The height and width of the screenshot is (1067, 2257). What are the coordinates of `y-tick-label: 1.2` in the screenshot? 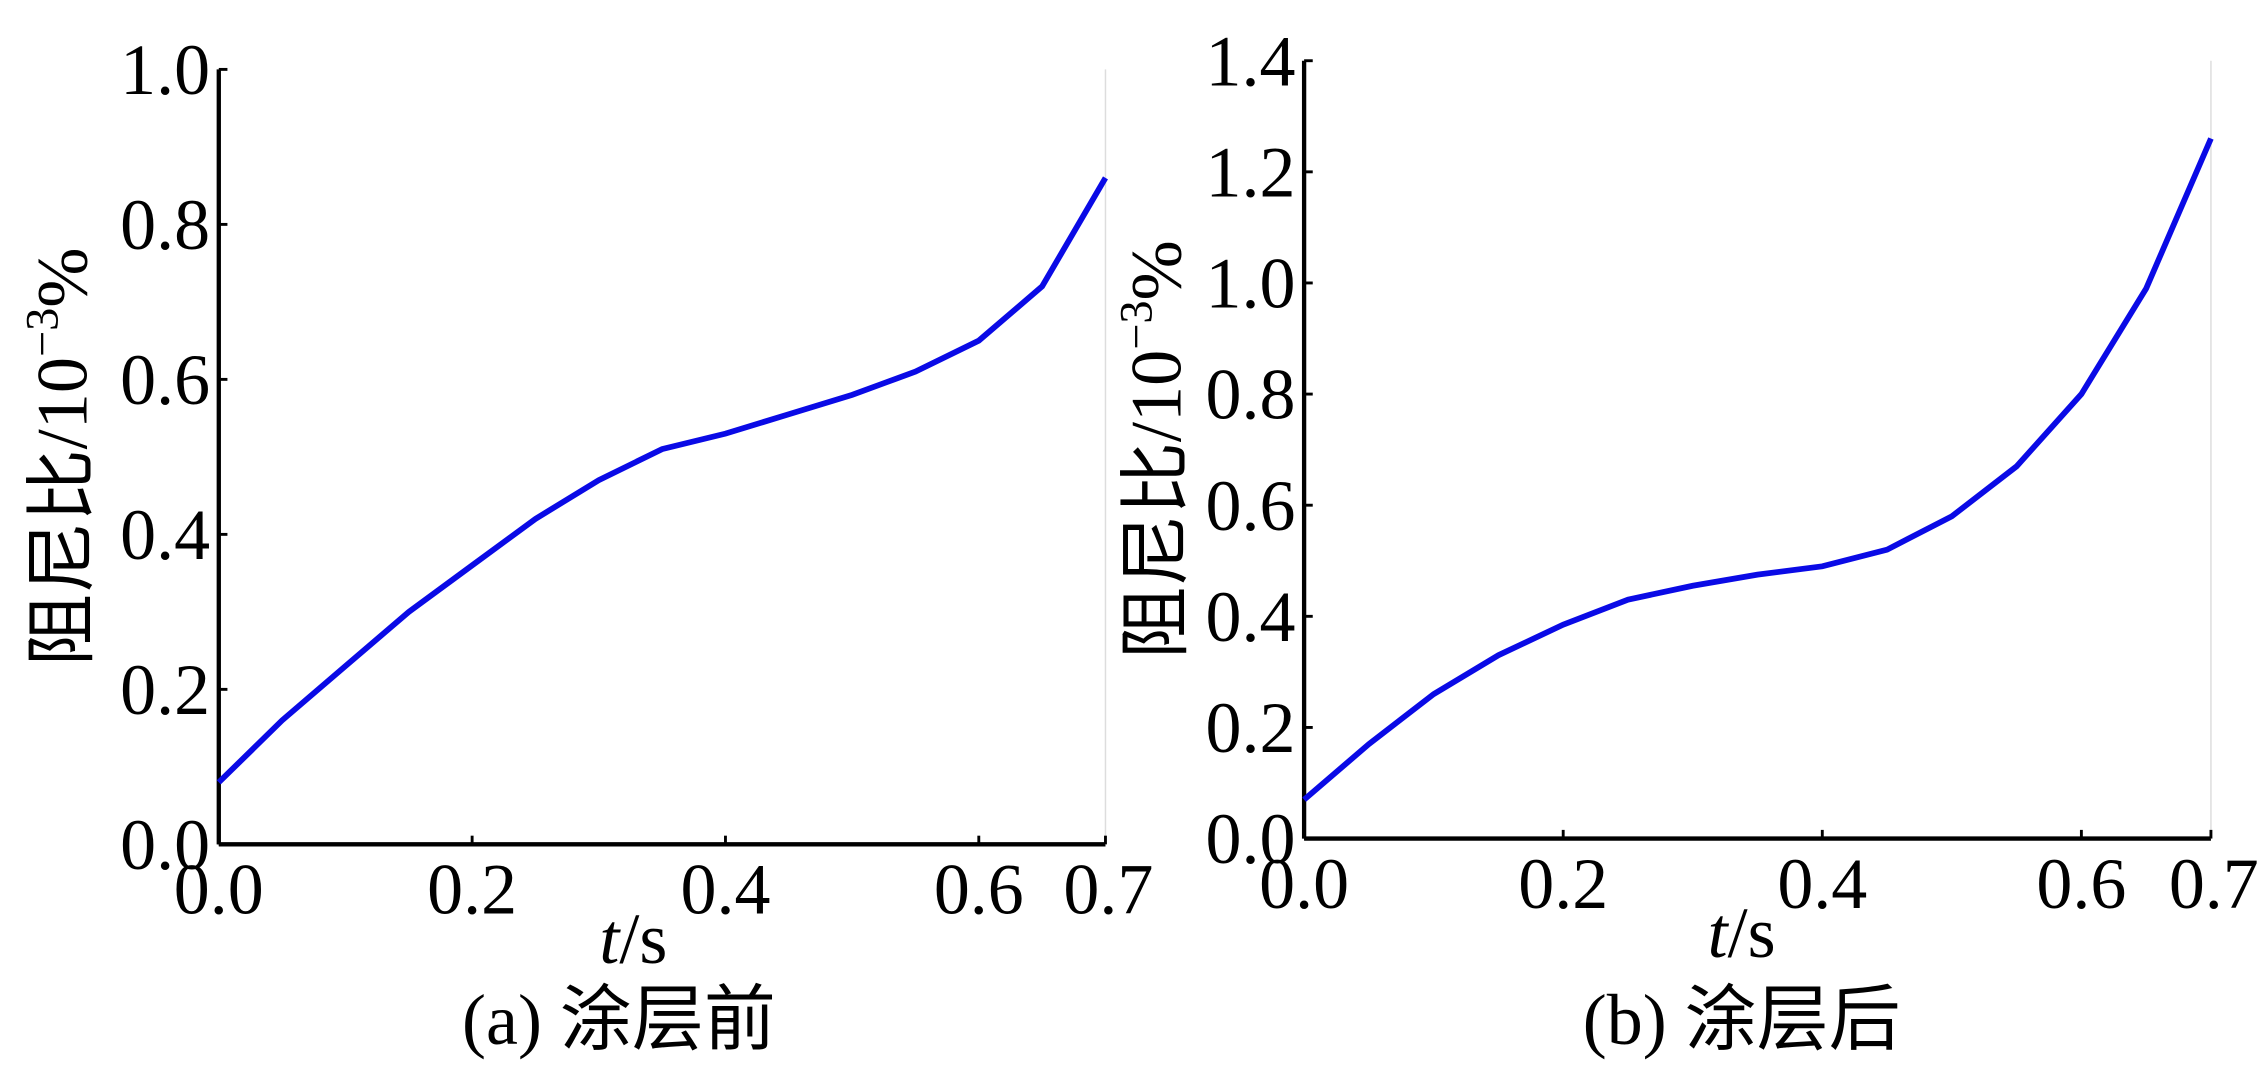 It's located at (1251, 172).